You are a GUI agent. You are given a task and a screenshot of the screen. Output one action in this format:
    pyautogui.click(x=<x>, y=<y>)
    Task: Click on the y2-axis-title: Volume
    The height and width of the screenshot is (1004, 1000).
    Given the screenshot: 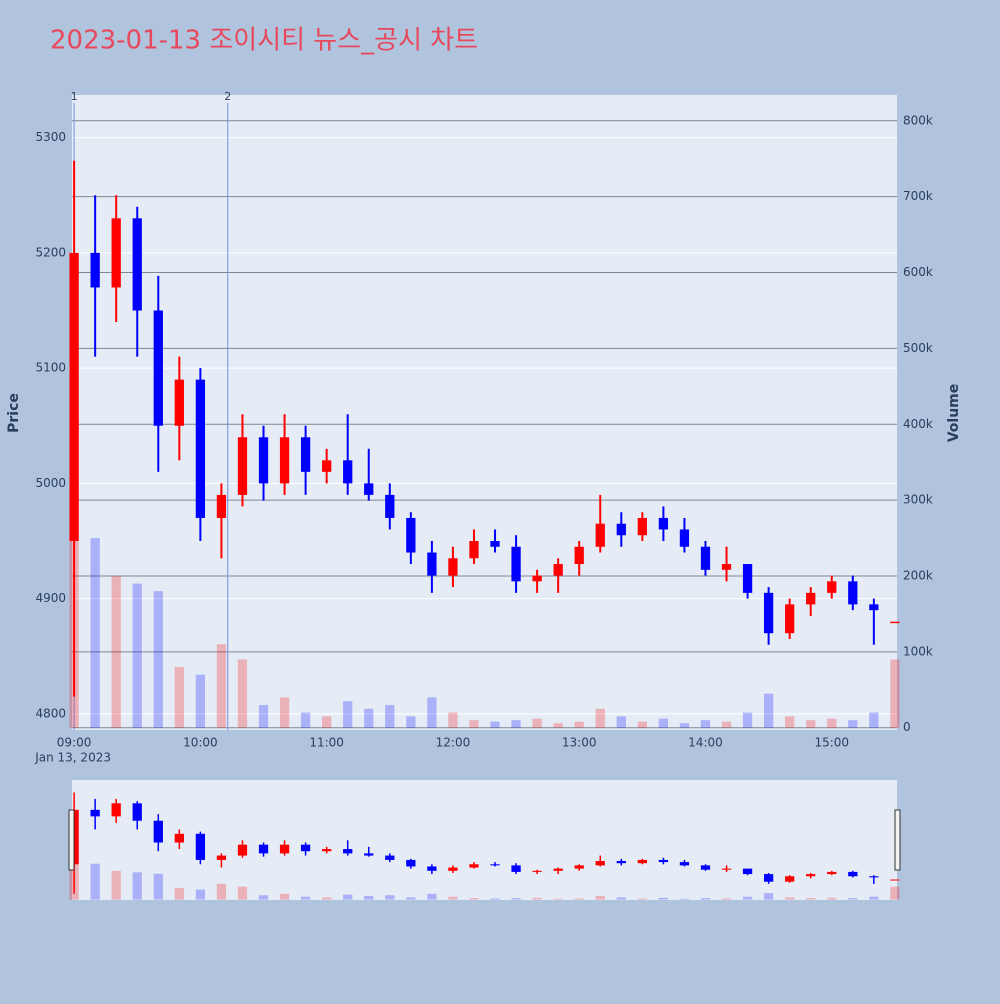 What is the action you would take?
    pyautogui.click(x=954, y=413)
    